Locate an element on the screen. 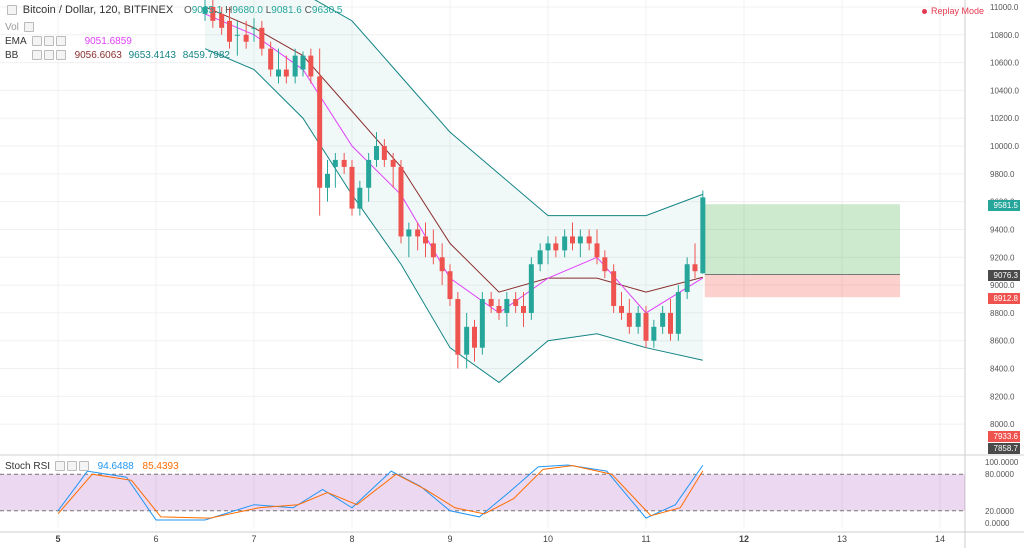  ohlc-close: 9630.5 is located at coordinates (327, 10).